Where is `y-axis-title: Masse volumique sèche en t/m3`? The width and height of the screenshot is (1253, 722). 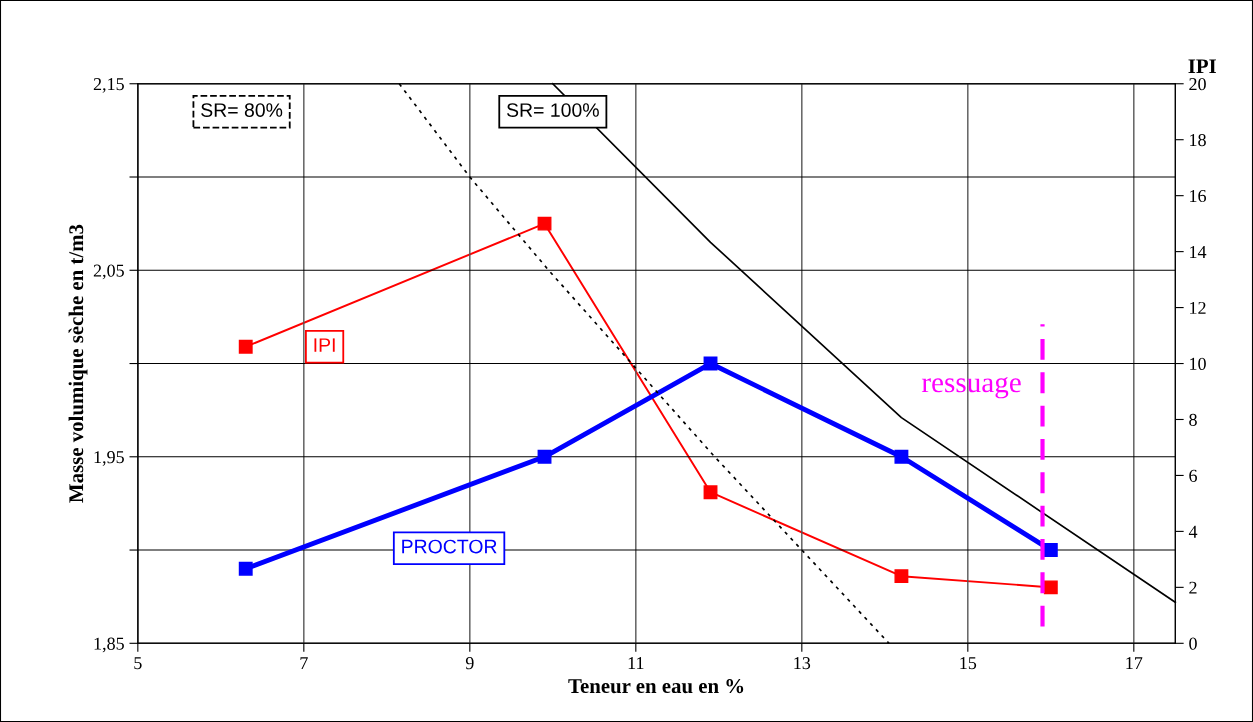
y-axis-title: Masse volumique sèche en t/m3 is located at coordinates (78, 363).